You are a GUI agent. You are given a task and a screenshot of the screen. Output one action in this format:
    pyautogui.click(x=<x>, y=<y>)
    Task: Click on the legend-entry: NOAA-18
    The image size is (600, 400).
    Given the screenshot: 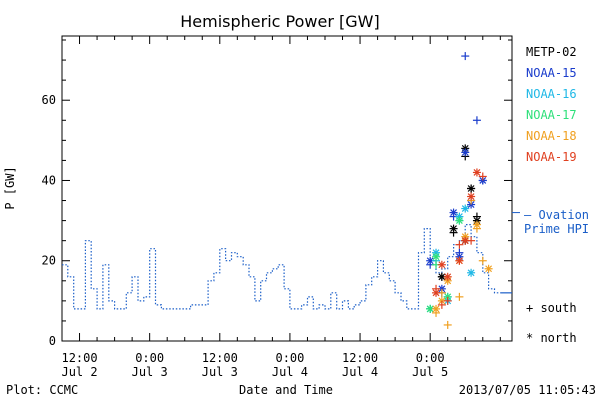 What is the action you would take?
    pyautogui.click(x=551, y=136)
    